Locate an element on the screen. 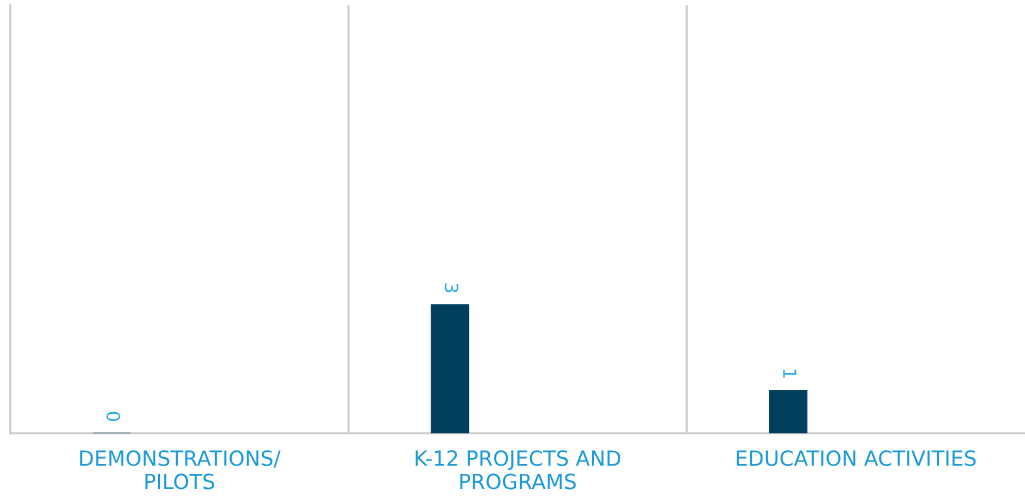 The image size is (1025, 498). data-label: 0 is located at coordinates (113, 416).